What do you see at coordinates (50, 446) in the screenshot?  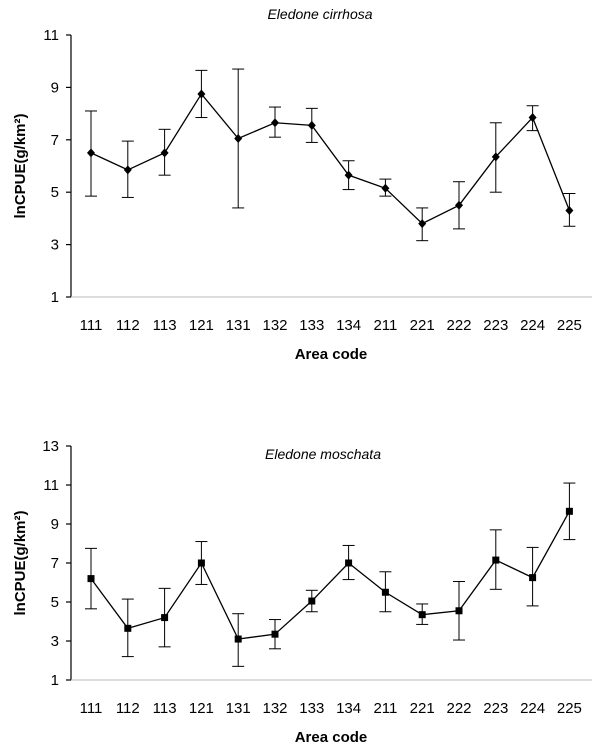 I see `y-tick-label: 13` at bounding box center [50, 446].